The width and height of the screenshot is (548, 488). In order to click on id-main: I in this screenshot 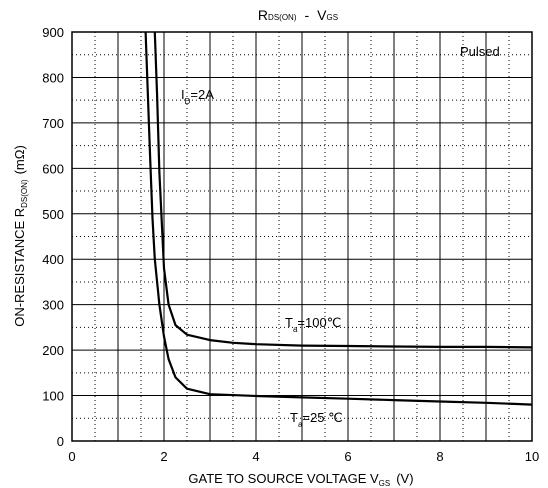, I will do `click(183, 94)`.